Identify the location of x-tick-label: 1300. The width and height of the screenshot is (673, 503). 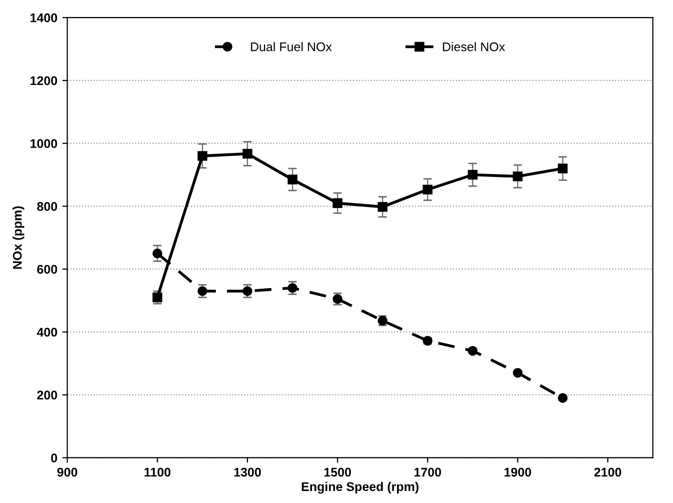
(247, 472).